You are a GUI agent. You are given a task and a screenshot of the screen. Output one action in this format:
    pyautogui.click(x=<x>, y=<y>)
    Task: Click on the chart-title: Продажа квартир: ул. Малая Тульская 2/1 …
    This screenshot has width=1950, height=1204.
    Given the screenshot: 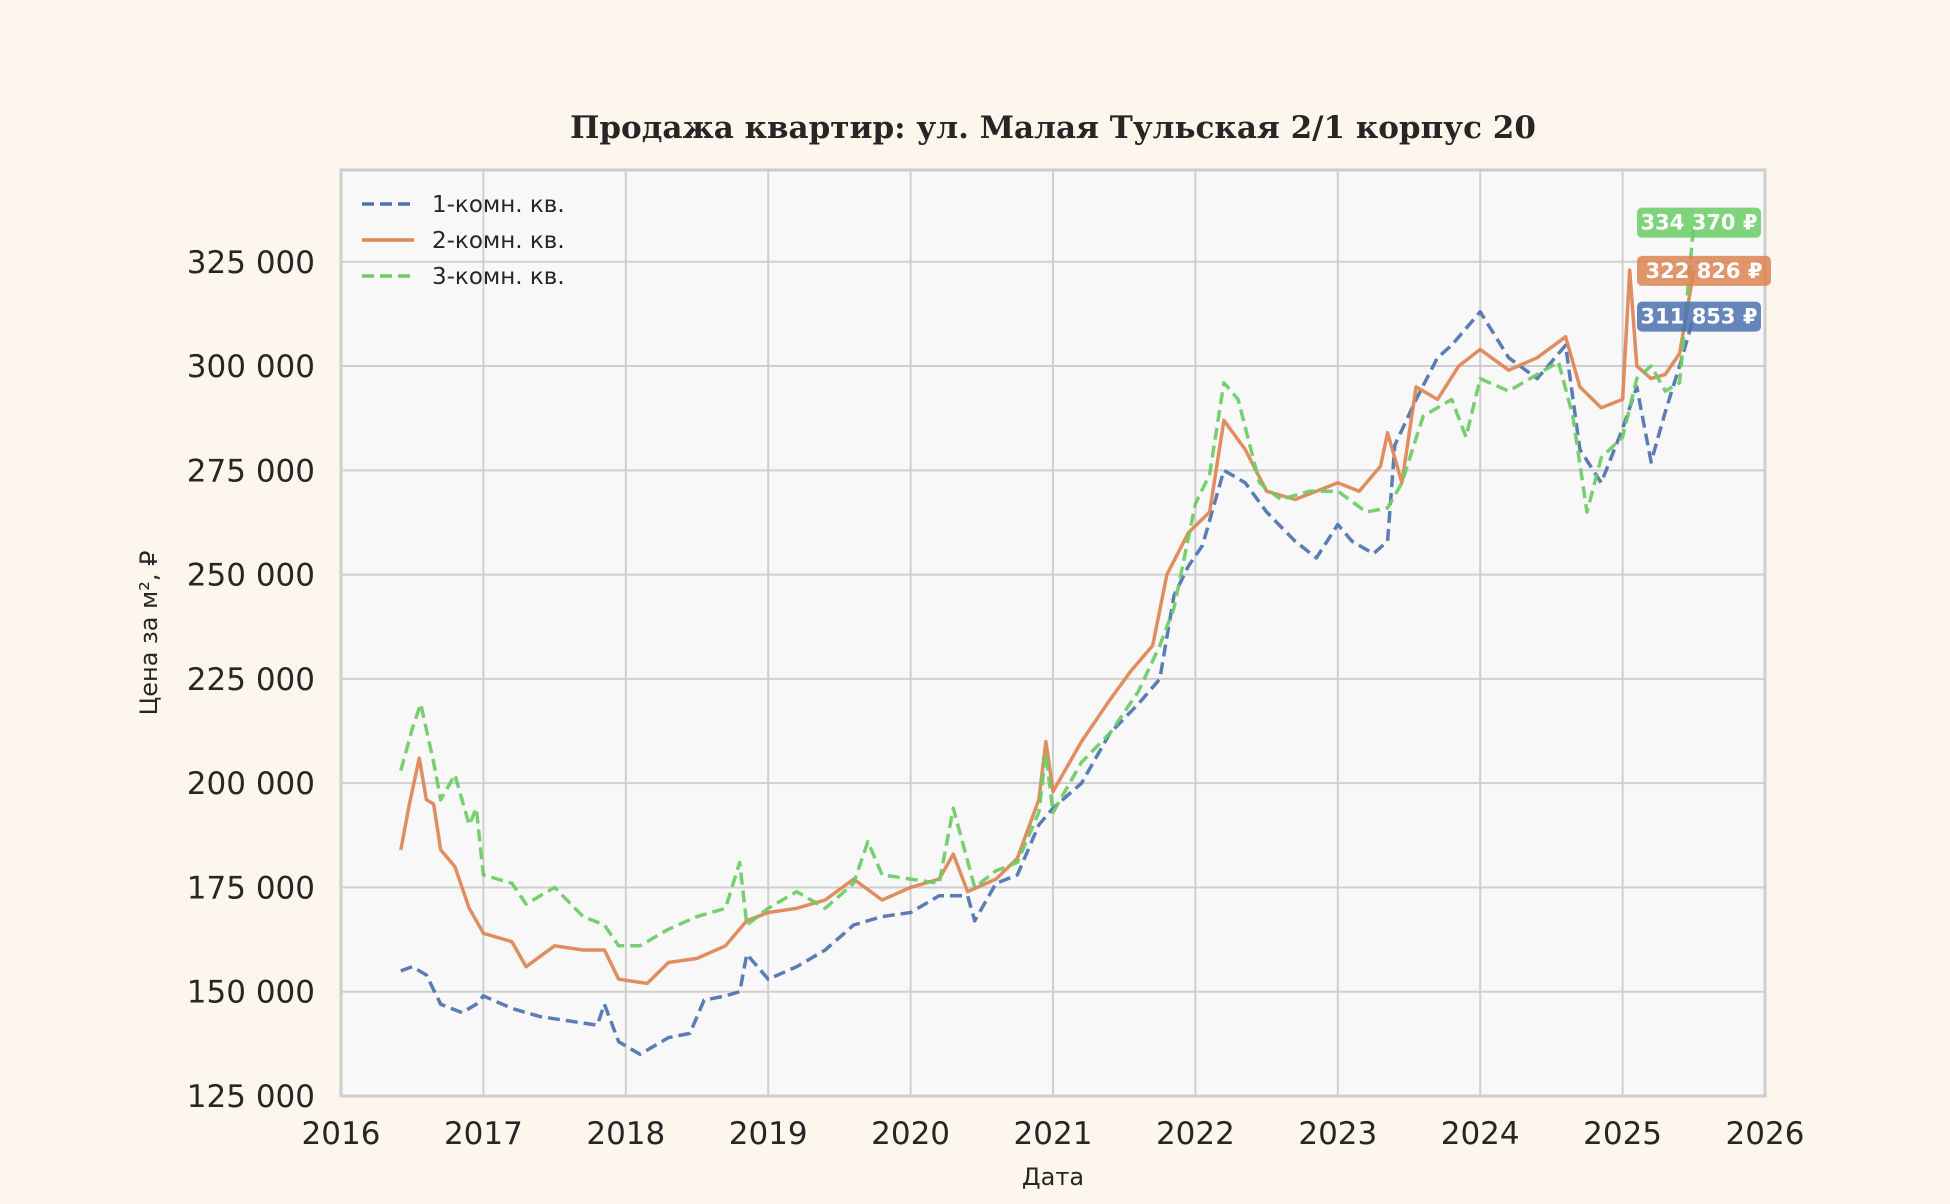 What is the action you would take?
    pyautogui.click(x=1053, y=128)
    